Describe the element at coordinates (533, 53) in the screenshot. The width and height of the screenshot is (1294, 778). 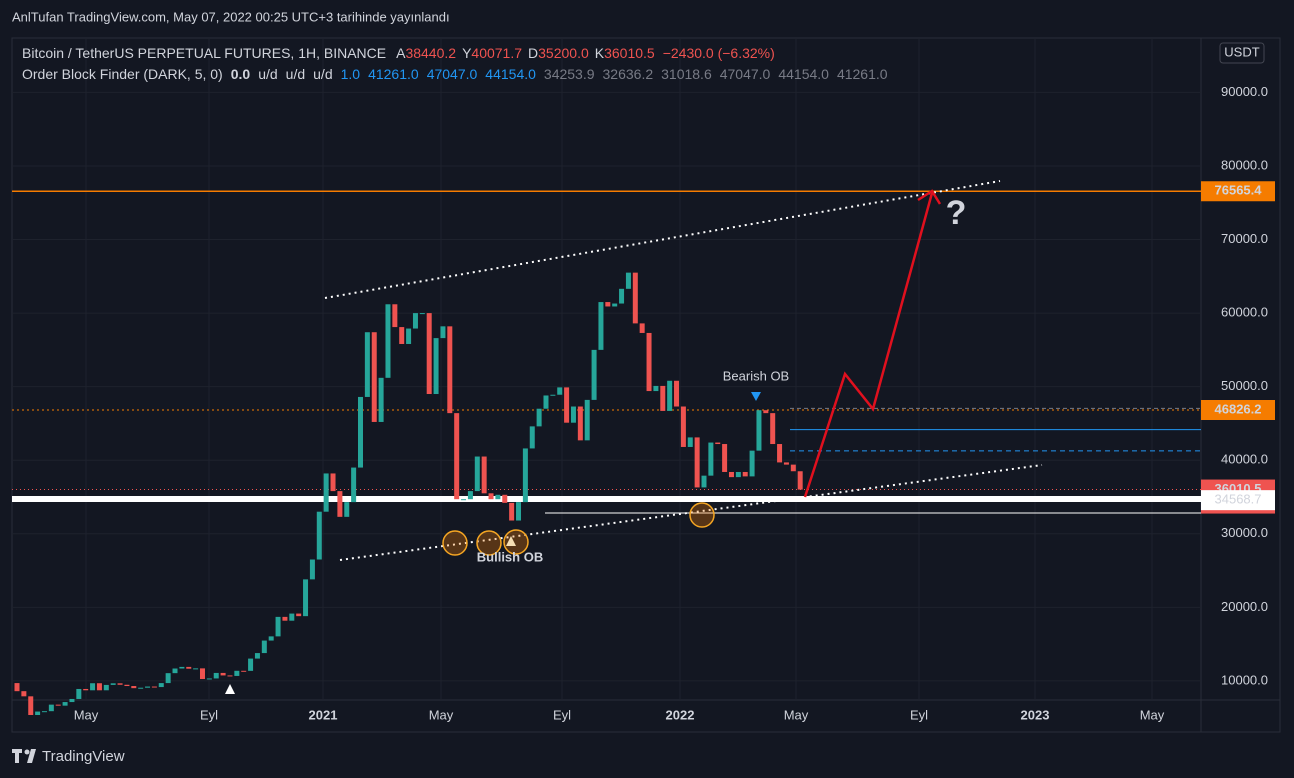
I see `ohlc-key: D` at that location.